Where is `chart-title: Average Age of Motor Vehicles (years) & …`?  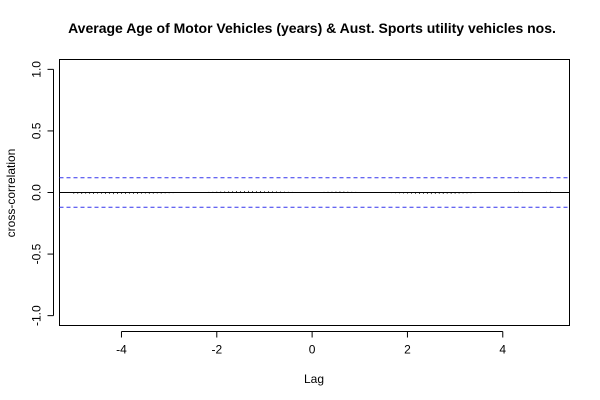 chart-title: Average Age of Motor Vehicles (years) & … is located at coordinates (312, 28).